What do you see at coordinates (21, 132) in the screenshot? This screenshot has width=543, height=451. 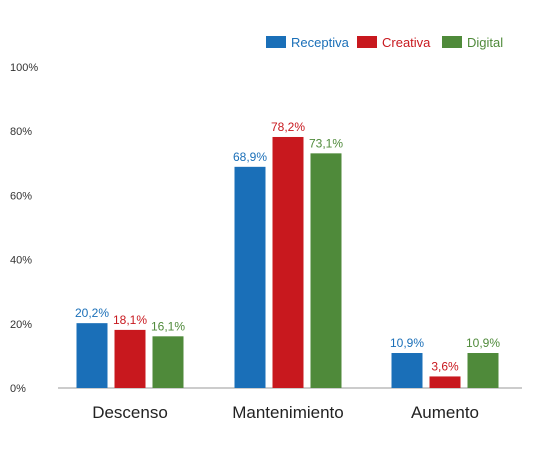 I see `y-tick-label-80: 80%` at bounding box center [21, 132].